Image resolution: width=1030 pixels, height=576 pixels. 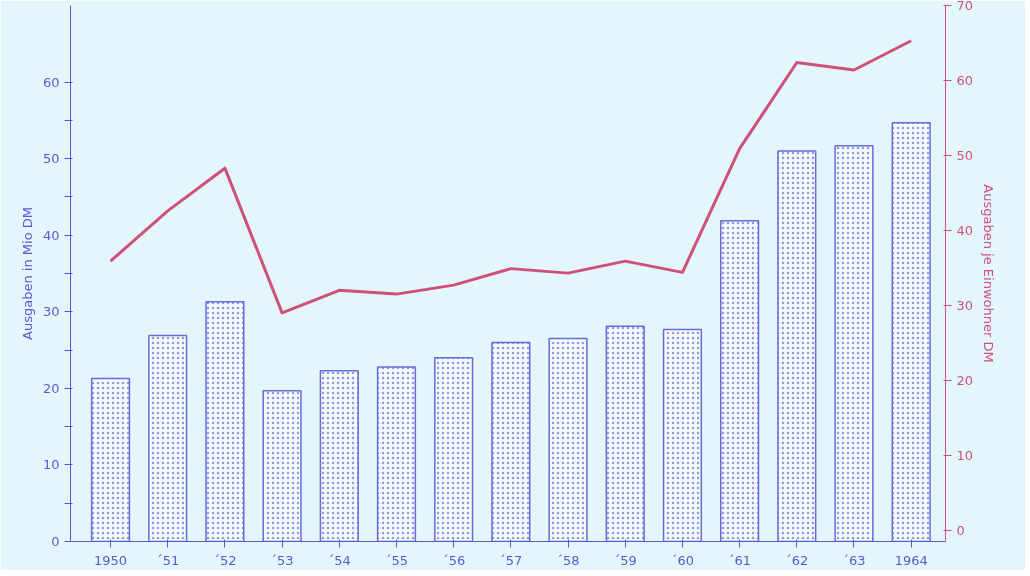 I want to click on y2-tick-label: 10, so click(x=965, y=455).